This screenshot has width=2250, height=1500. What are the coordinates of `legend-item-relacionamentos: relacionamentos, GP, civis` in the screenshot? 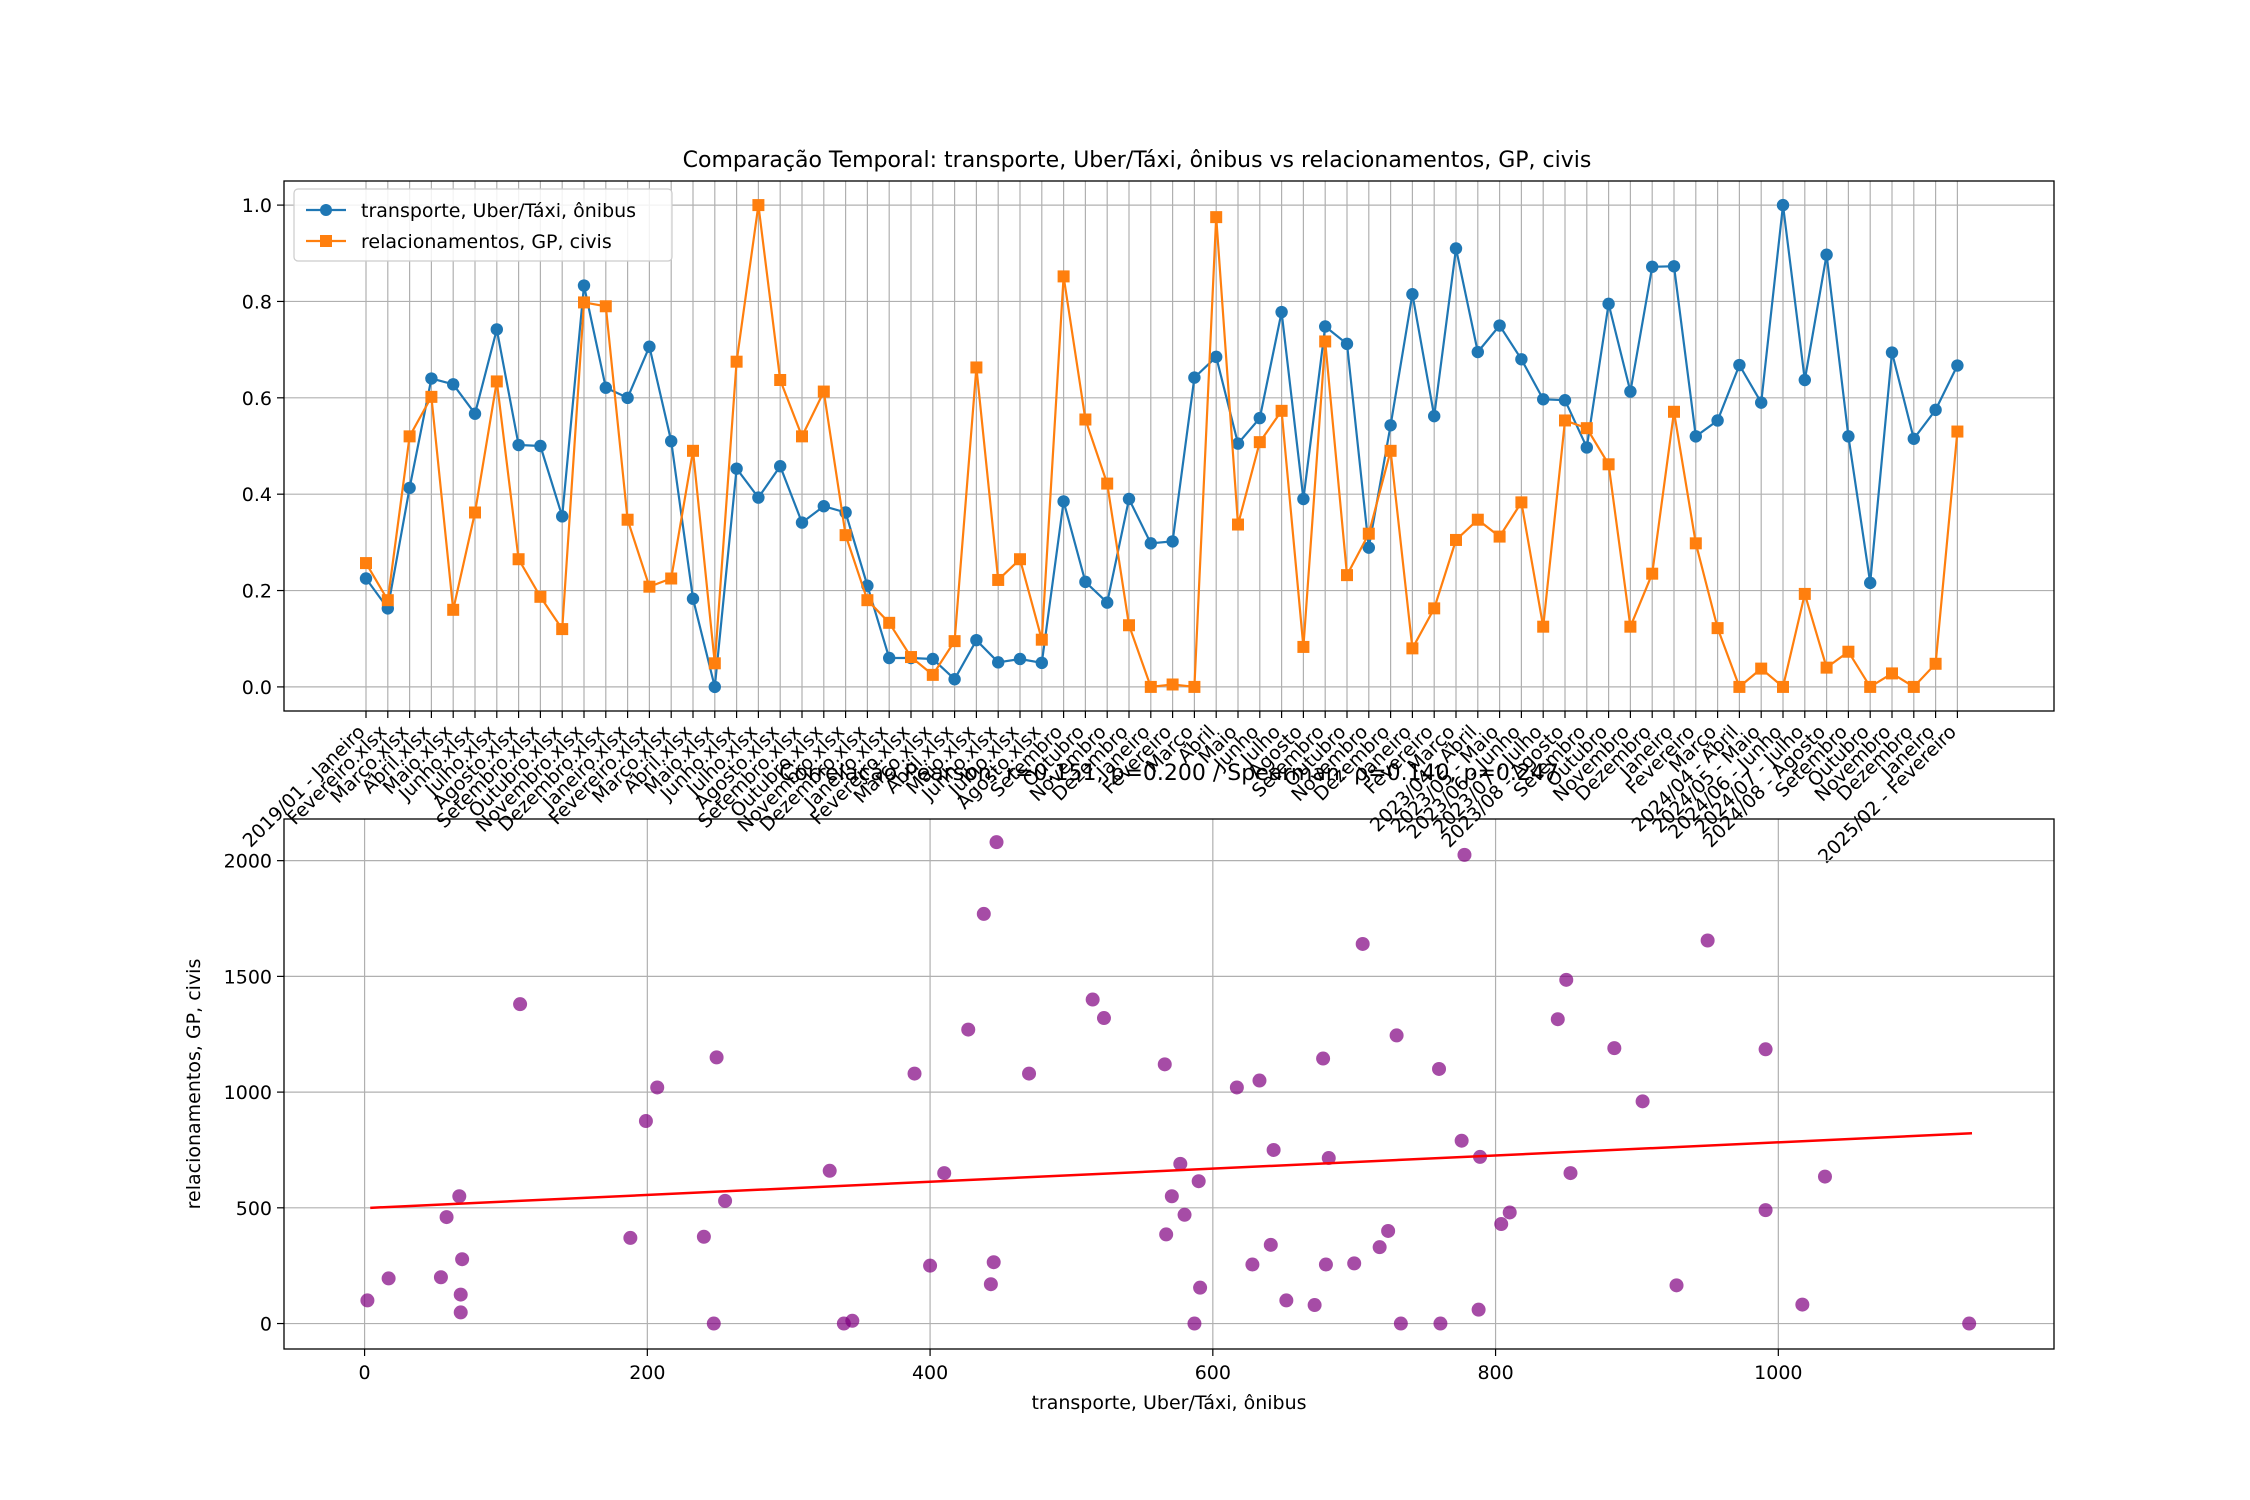 It's located at (459, 242).